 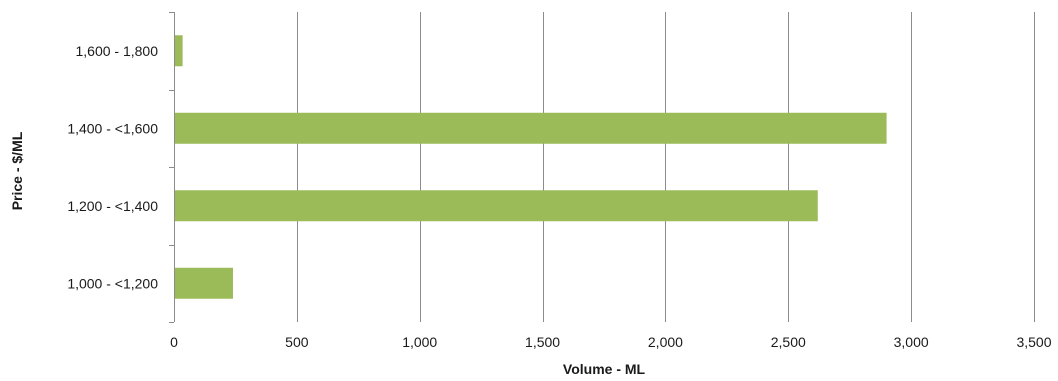 I want to click on x-tick-label: 1,000, so click(x=419, y=342).